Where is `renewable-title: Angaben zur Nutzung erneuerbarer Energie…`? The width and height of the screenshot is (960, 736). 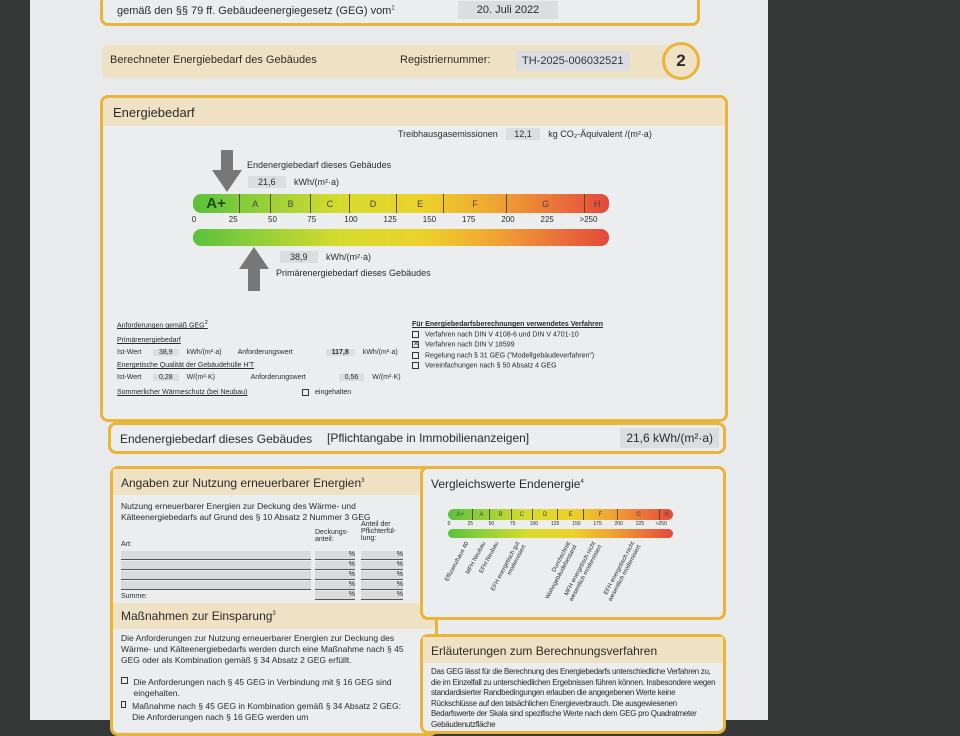 renewable-title: Angaben zur Nutzung erneuerbarer Energie… is located at coordinates (243, 483).